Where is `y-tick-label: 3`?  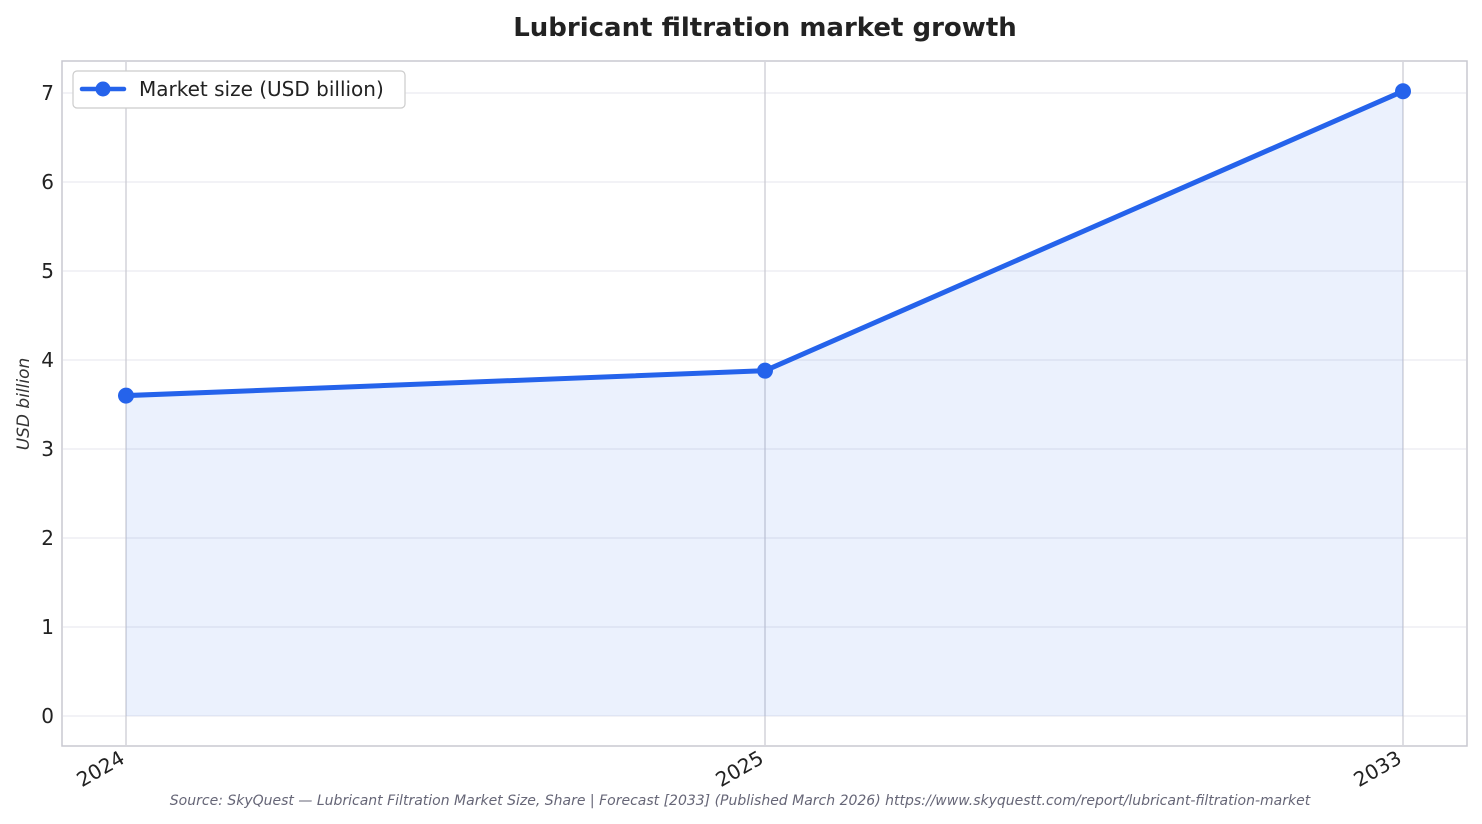
y-tick-label: 3 is located at coordinates (47, 449).